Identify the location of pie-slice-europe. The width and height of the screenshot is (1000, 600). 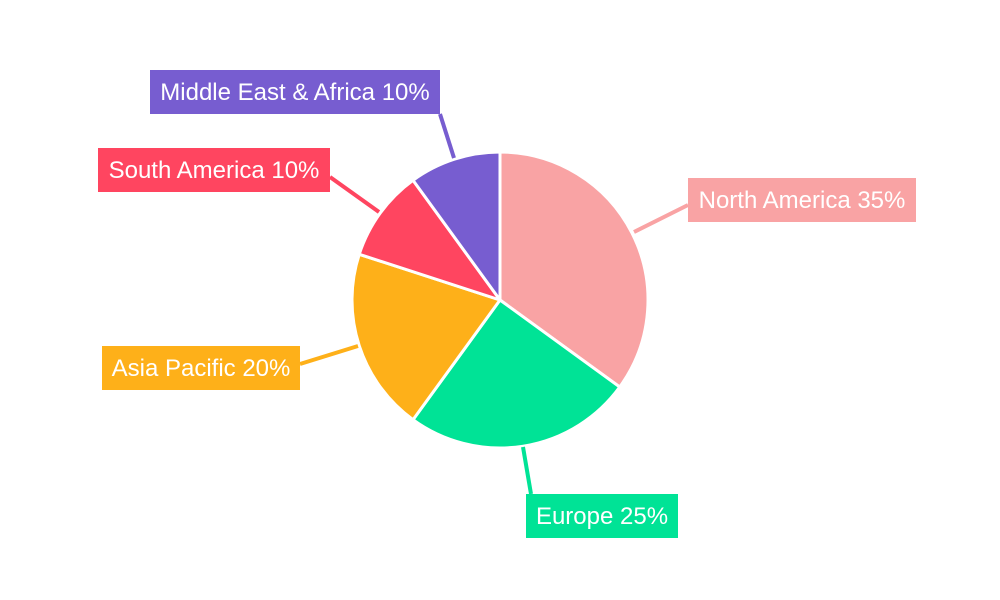
(516, 374).